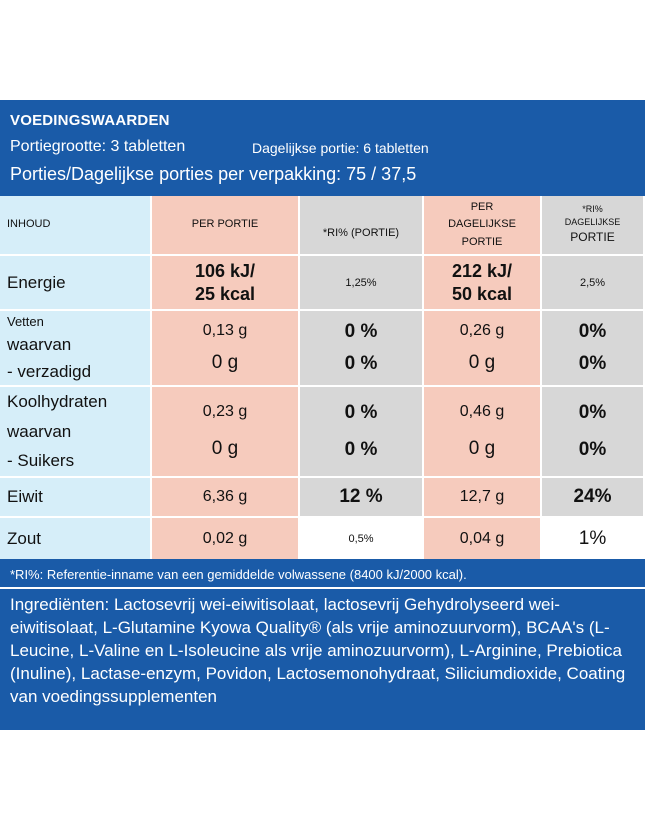 The width and height of the screenshot is (645, 838). I want to click on row-energy: Energie, so click(76, 283).